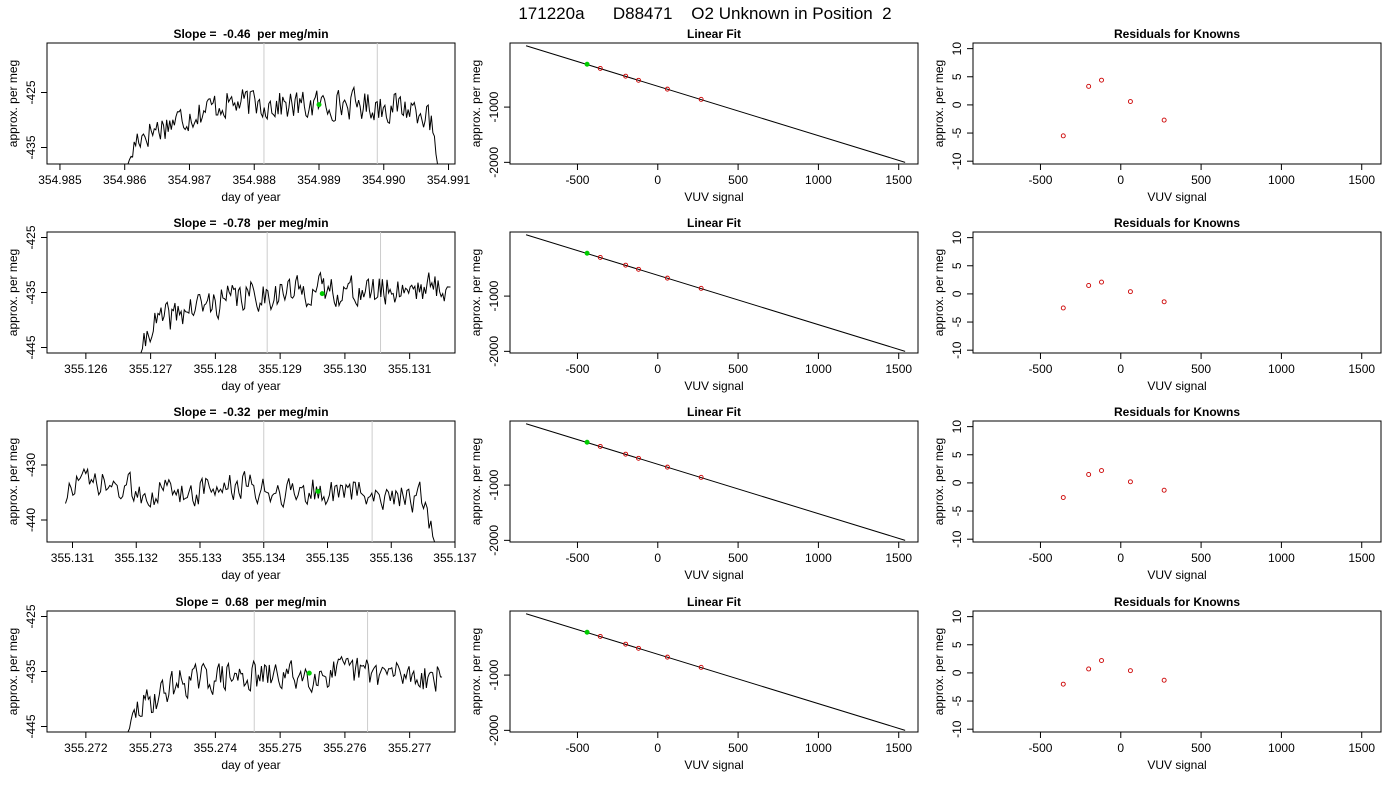 The height and width of the screenshot is (800, 1400). Describe the element at coordinates (31, 347) in the screenshot. I see `y-tick-label: -445` at that location.